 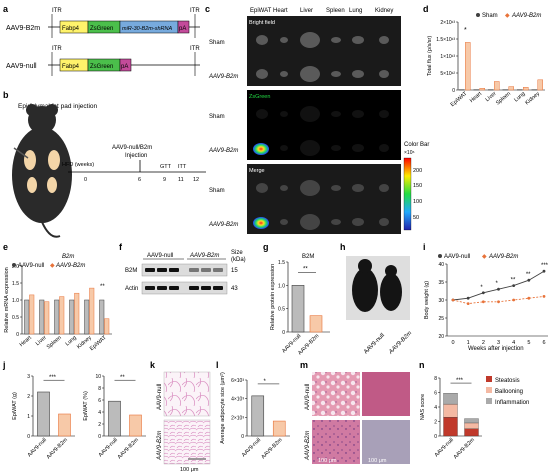 I want to click on panel-letter-h: h, so click(x=343, y=247).